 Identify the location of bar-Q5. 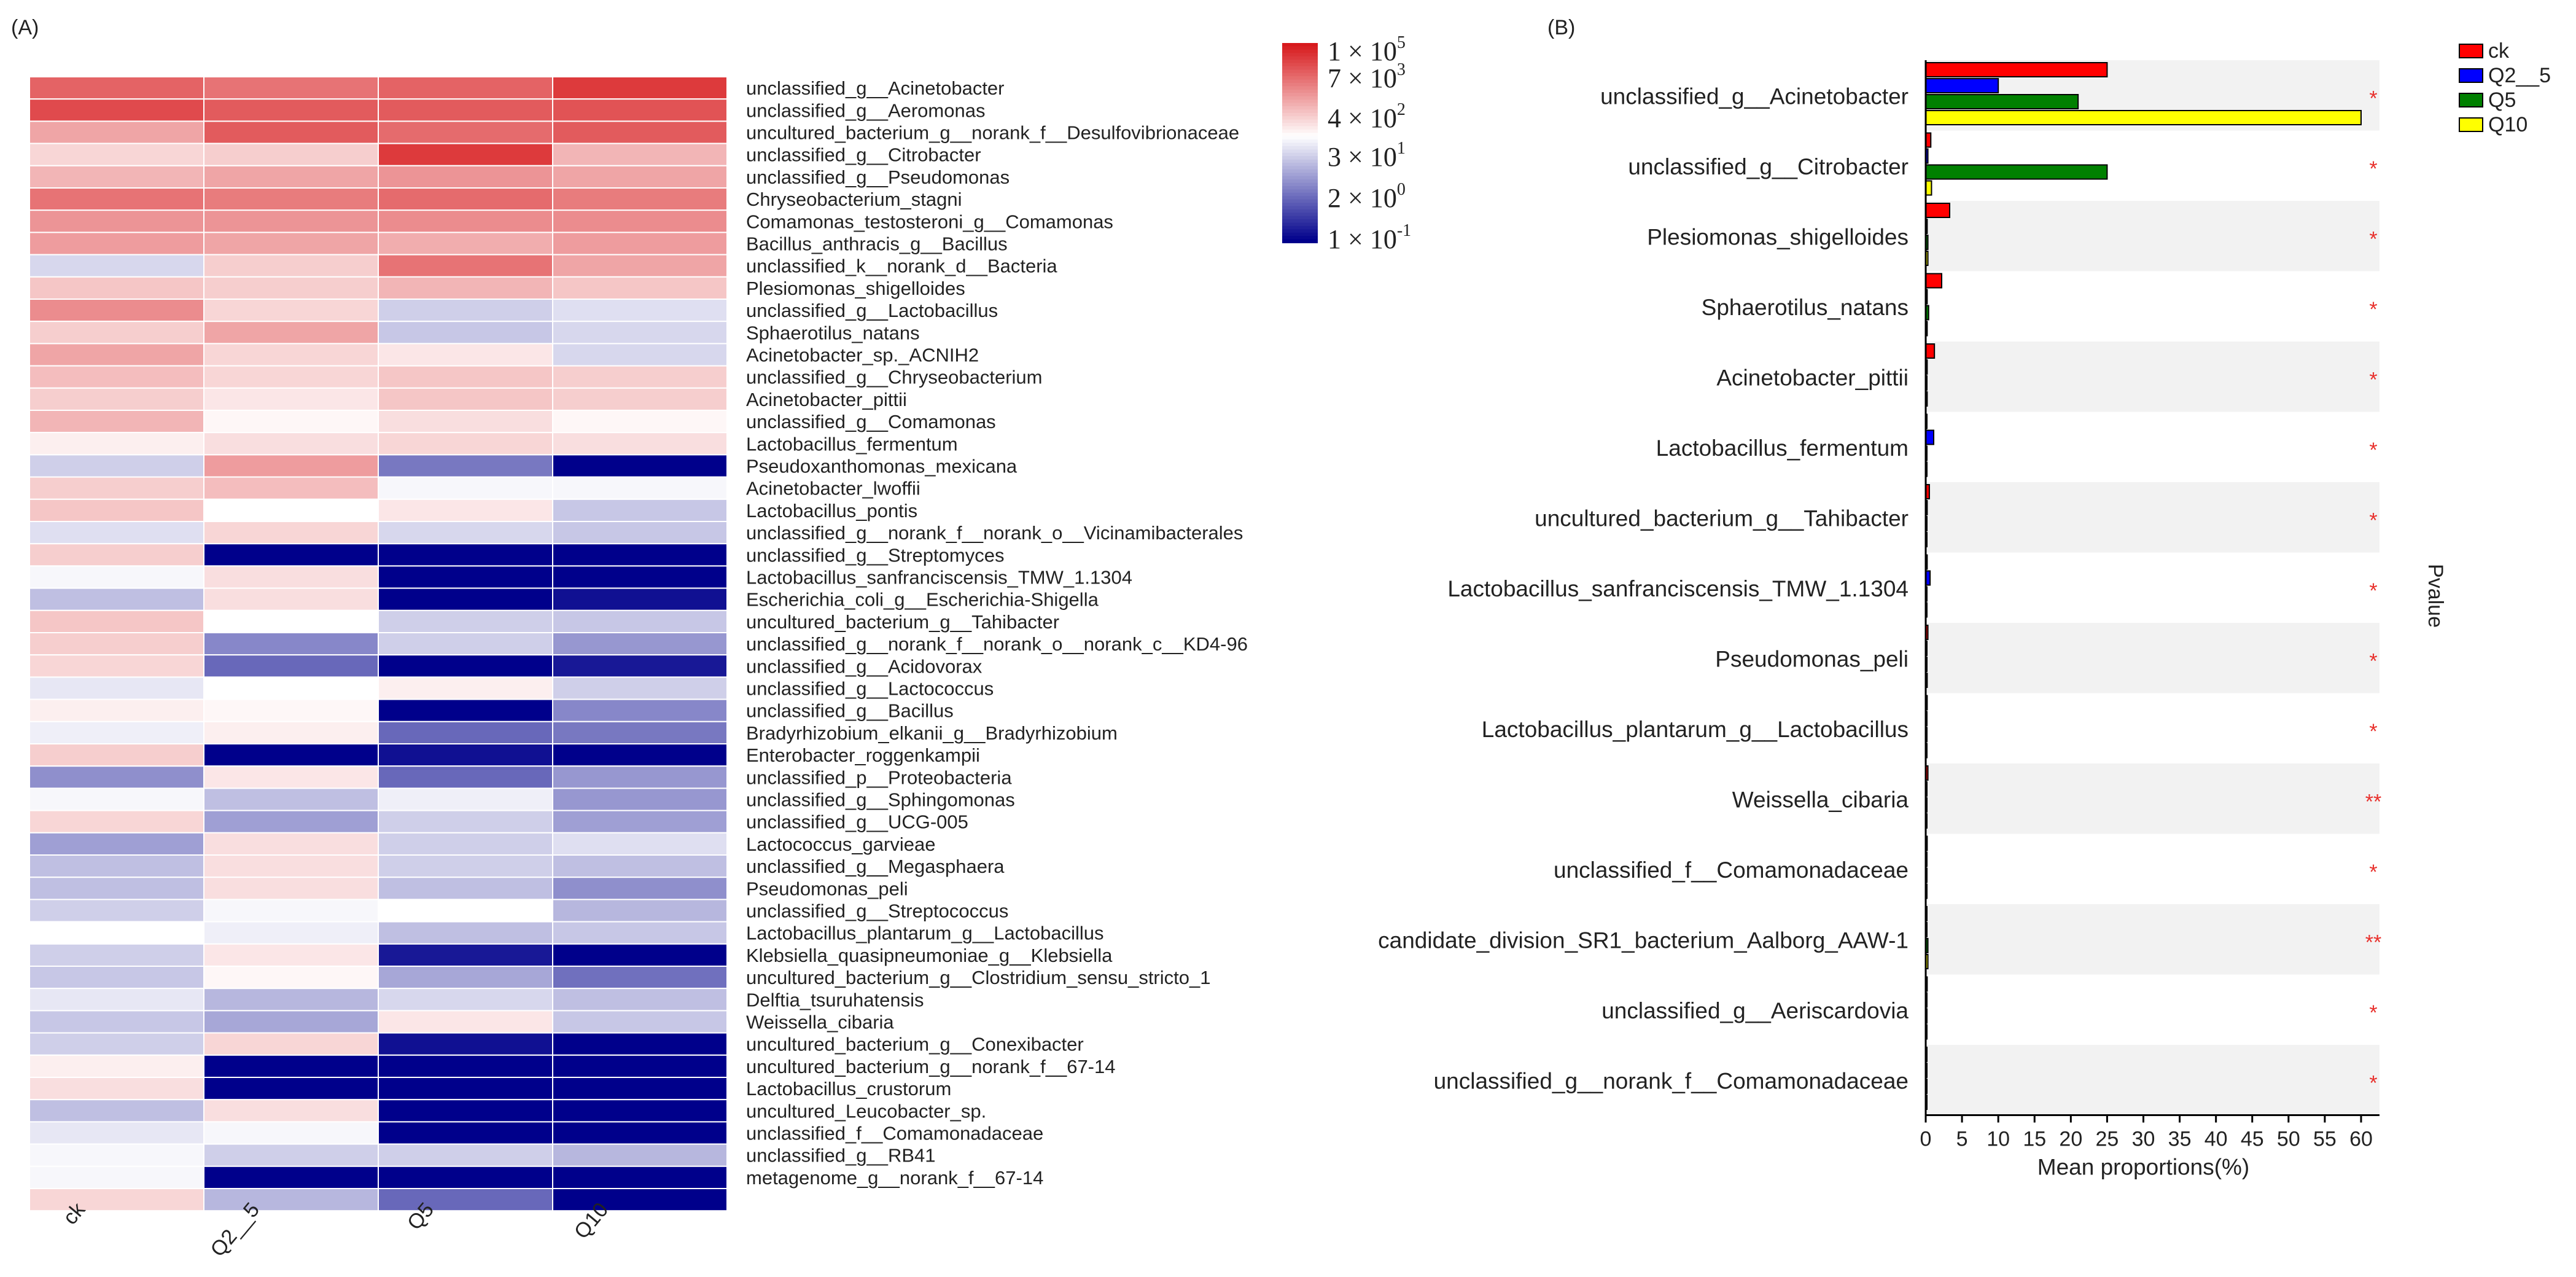
(2002, 101).